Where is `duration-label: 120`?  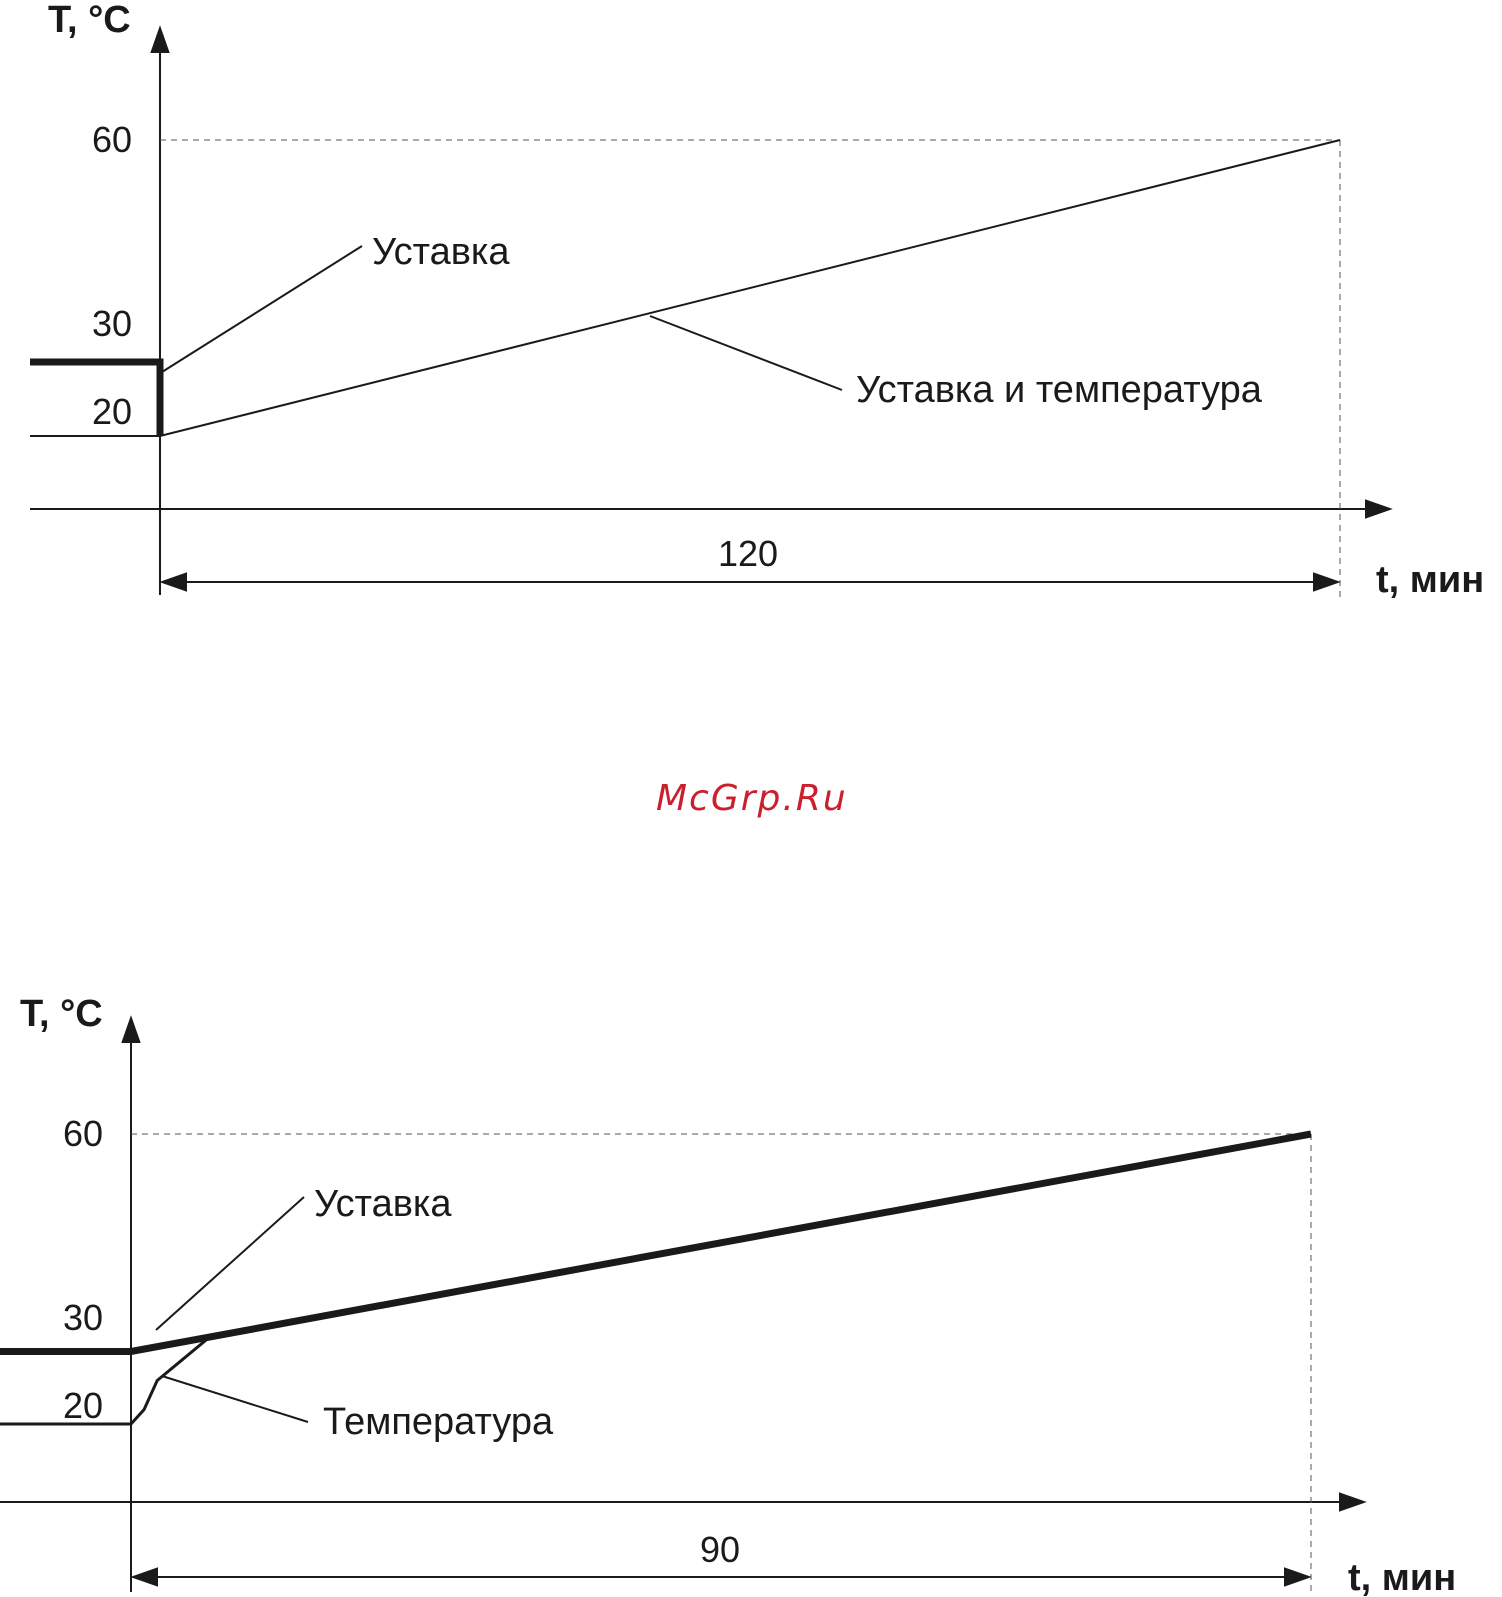 duration-label: 120 is located at coordinates (748, 553).